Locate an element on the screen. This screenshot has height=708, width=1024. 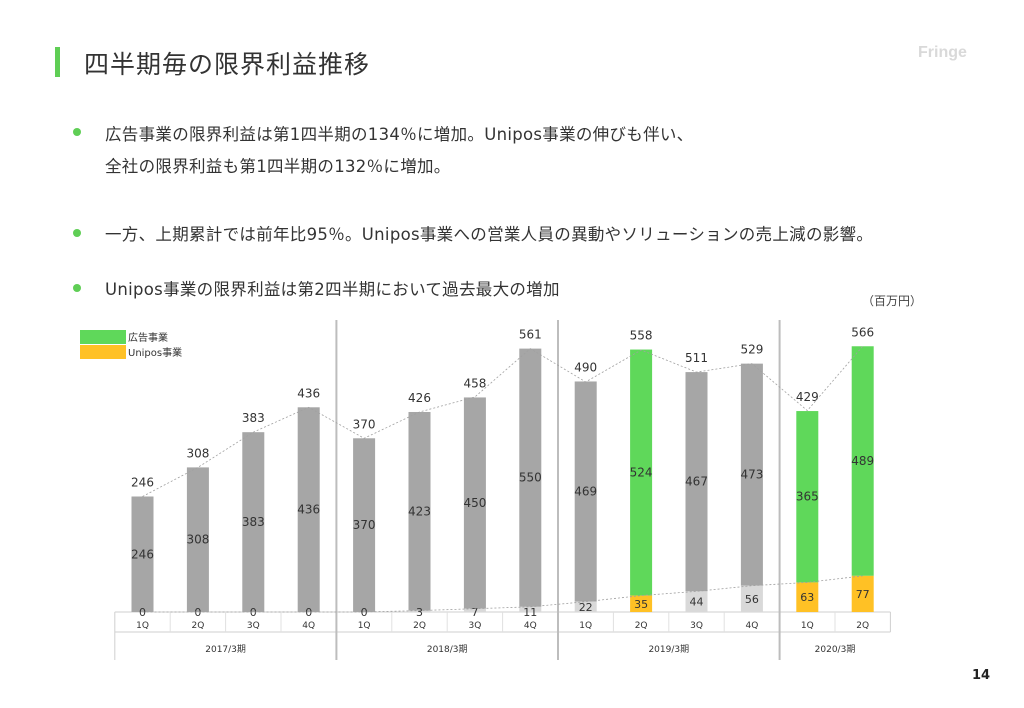
unipos-value-label-12: 63 is located at coordinates (807, 597).